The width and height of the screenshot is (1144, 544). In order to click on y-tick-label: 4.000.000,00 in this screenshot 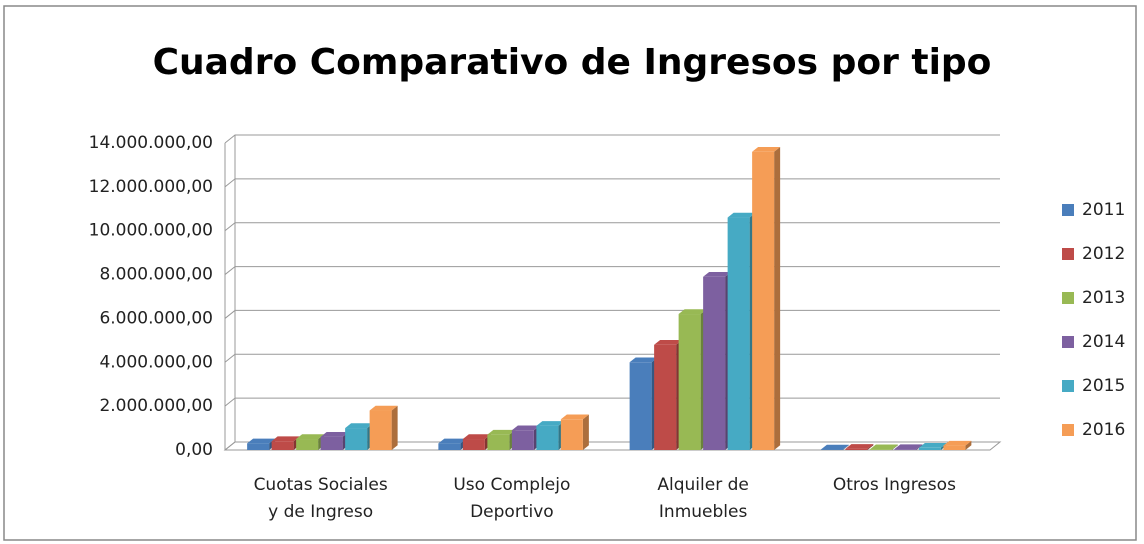, I will do `click(156, 362)`.